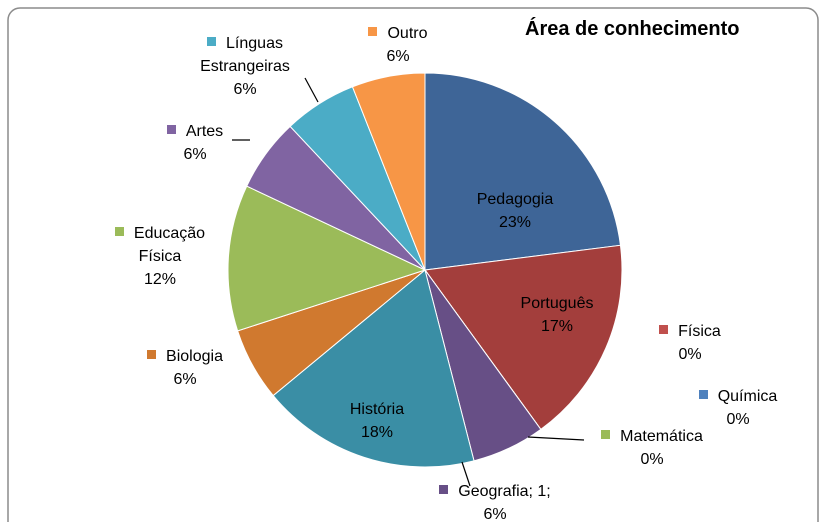  What do you see at coordinates (377, 432) in the screenshot?
I see `value-label: 18%` at bounding box center [377, 432].